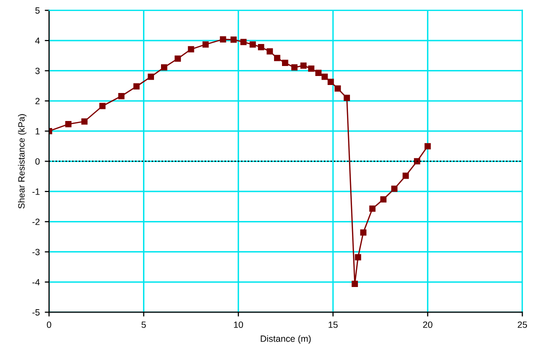  What do you see at coordinates (49, 324) in the screenshot?
I see `x-tick-label: 0` at bounding box center [49, 324].